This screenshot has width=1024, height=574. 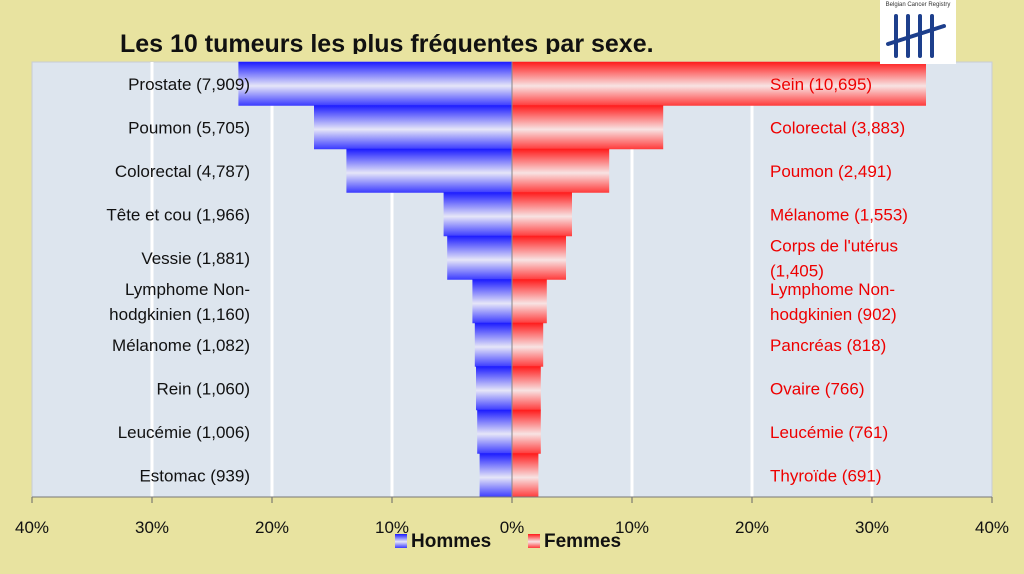 What do you see at coordinates (834, 258) in the screenshot?
I see `label-femmes: Corps de l'utérus (1,405)` at bounding box center [834, 258].